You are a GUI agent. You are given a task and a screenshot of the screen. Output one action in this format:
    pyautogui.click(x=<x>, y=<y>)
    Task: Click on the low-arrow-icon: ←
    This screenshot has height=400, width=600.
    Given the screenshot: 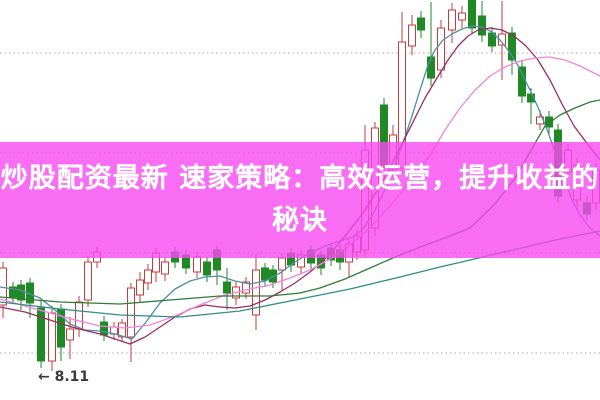 What is the action you would take?
    pyautogui.click(x=44, y=377)
    